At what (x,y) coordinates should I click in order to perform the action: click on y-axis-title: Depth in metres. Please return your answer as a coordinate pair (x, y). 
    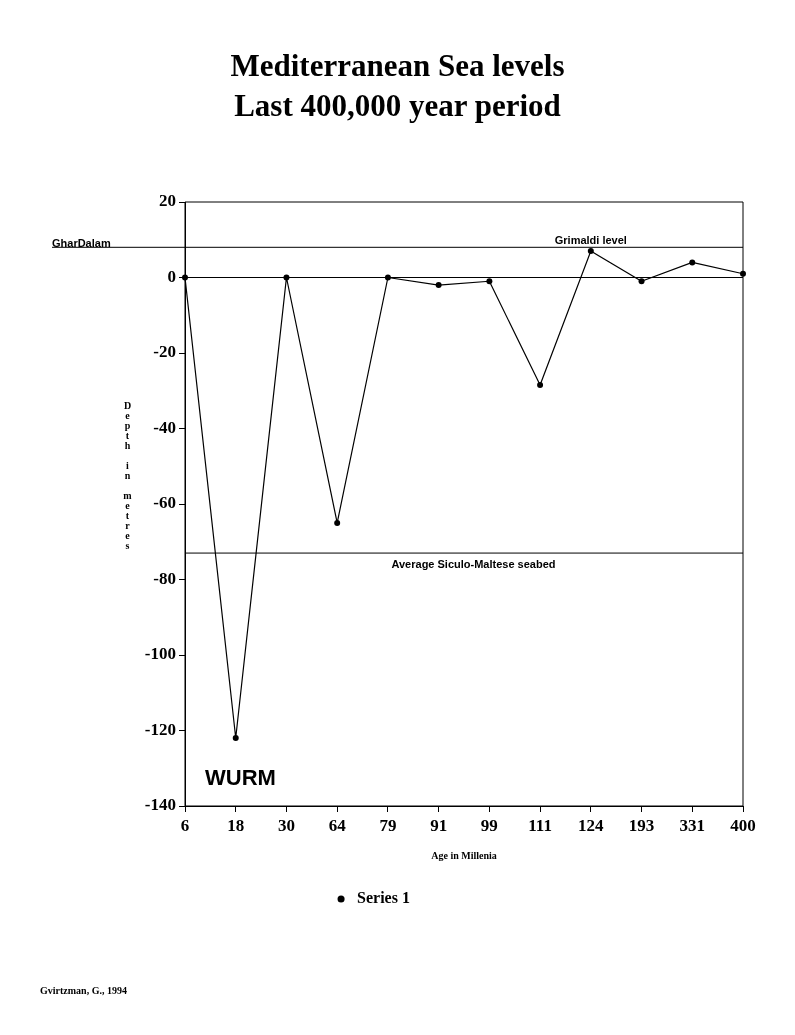
    Looking at the image, I should click on (127, 475).